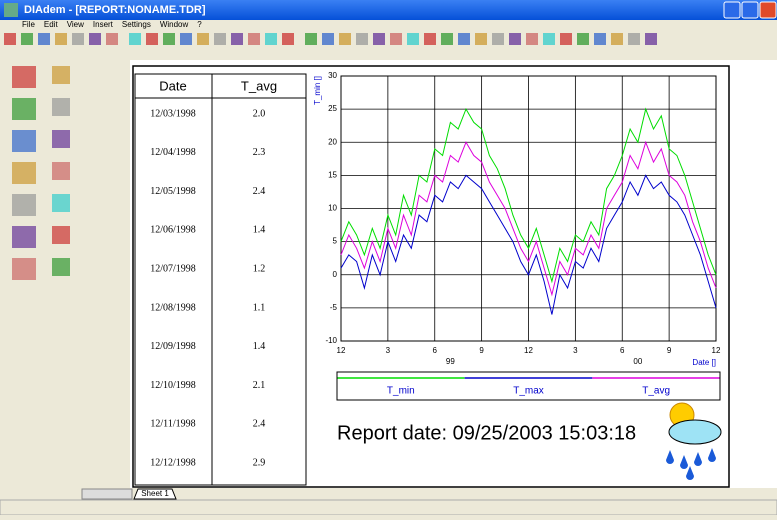 The height and width of the screenshot is (520, 777). What do you see at coordinates (401, 391) in the screenshot?
I see `legend-label: T_min` at bounding box center [401, 391].